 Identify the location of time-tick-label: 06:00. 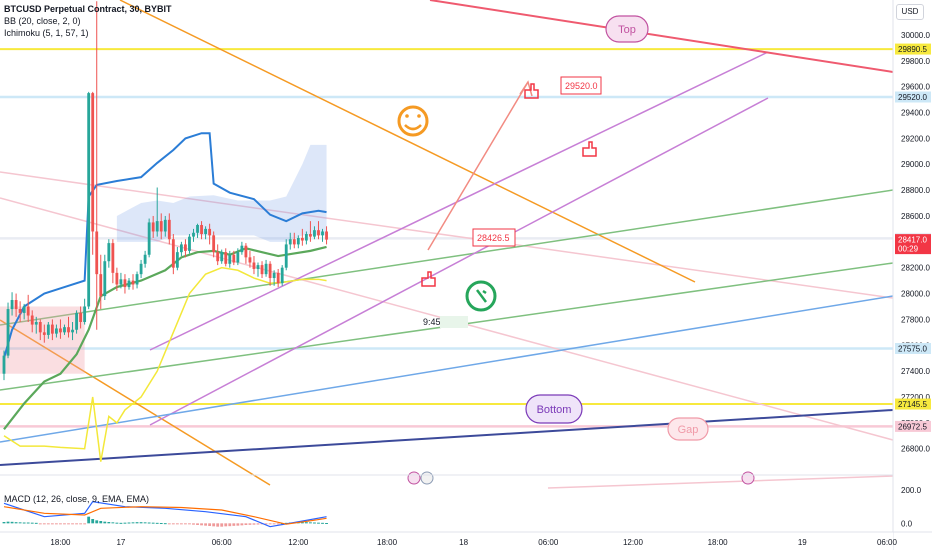
(548, 542).